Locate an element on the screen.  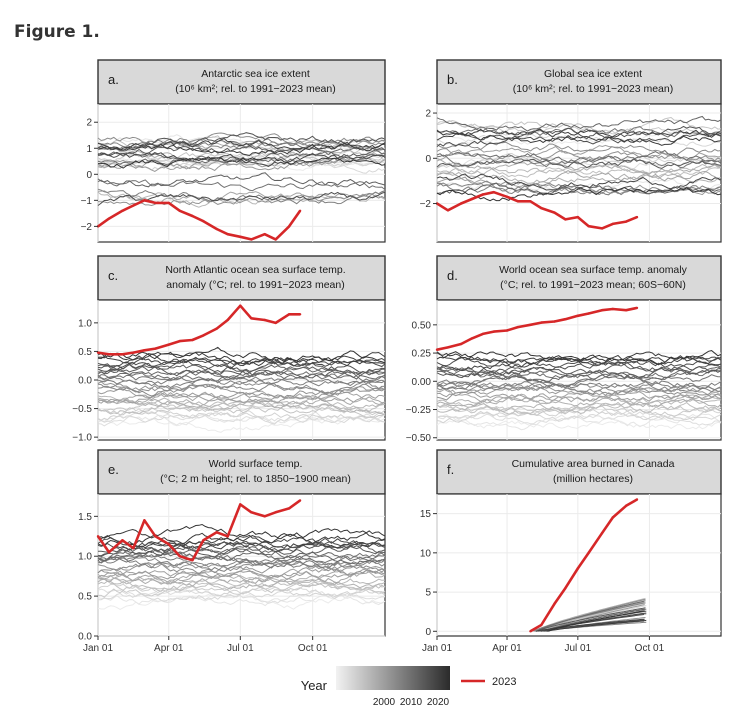
legend-2023-label: 2023 is located at coordinates (504, 682).